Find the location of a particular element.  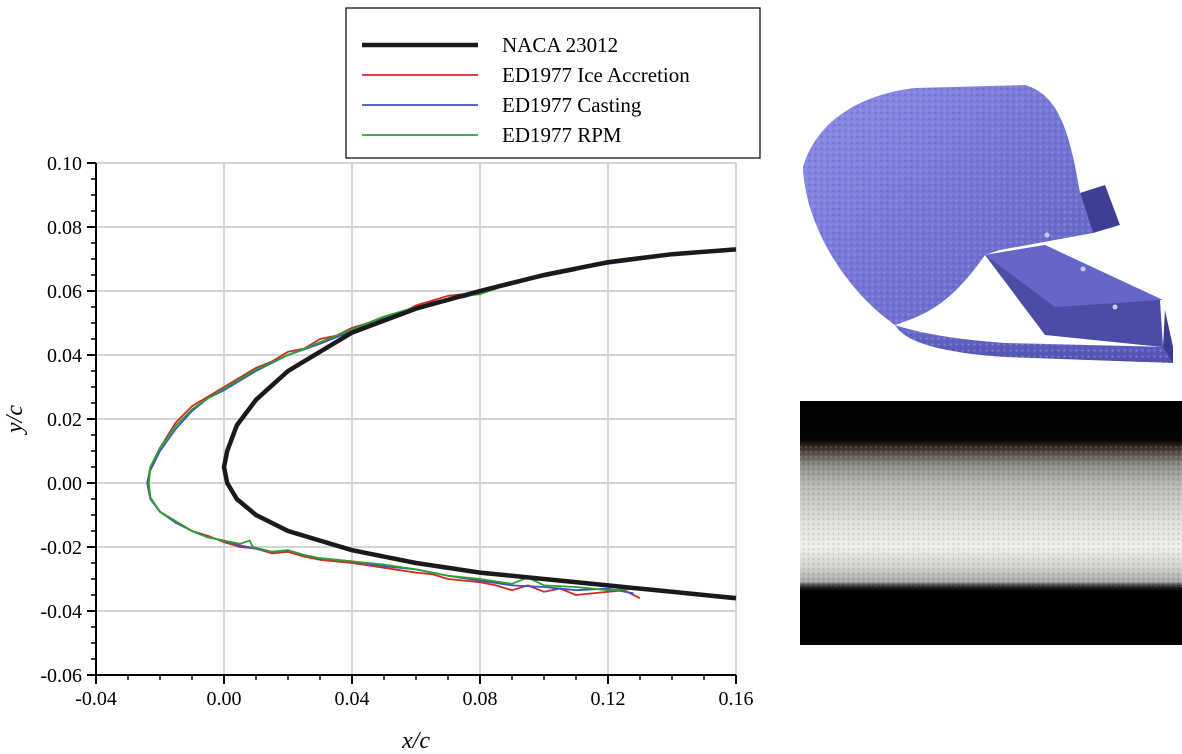

legend-box is located at coordinates (553, 83).